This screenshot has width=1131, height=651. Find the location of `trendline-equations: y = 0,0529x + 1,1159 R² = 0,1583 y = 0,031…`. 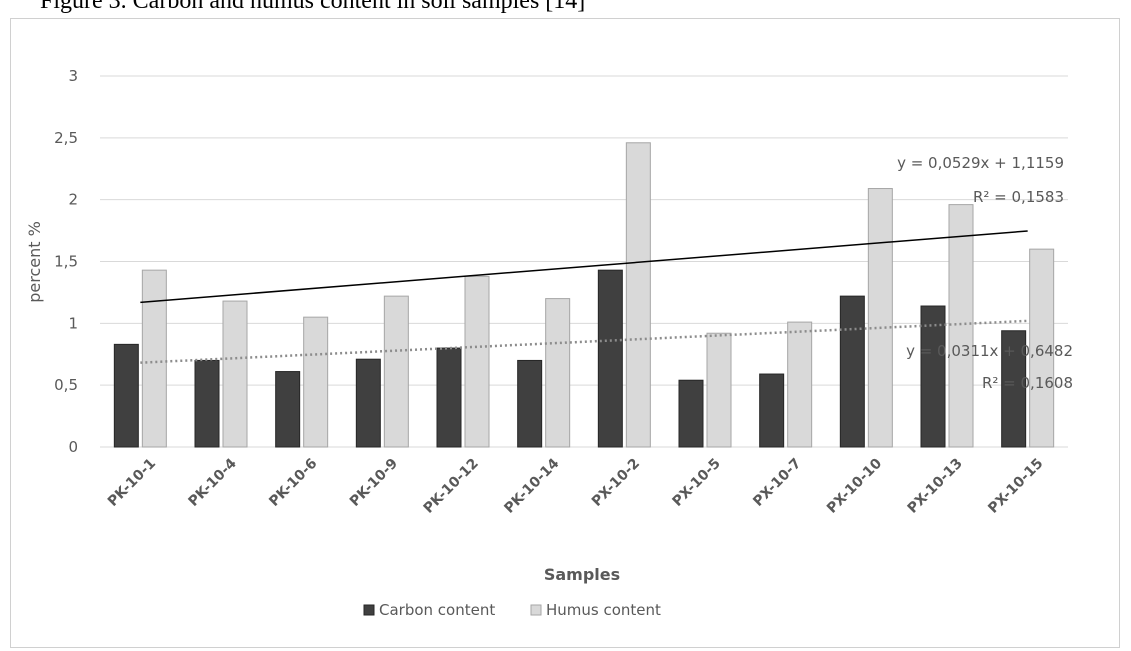

trendline-equations: y = 0,0529x + 1,1159 R² = 0,1583 y = 0,031… is located at coordinates (985, 273).